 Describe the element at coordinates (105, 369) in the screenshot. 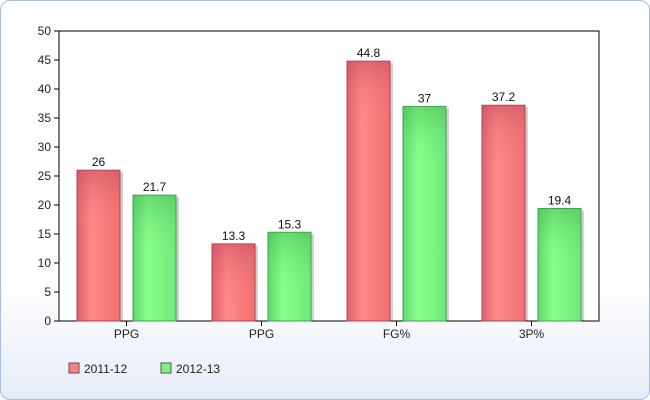

I see `legend-label: 2011-12` at that location.